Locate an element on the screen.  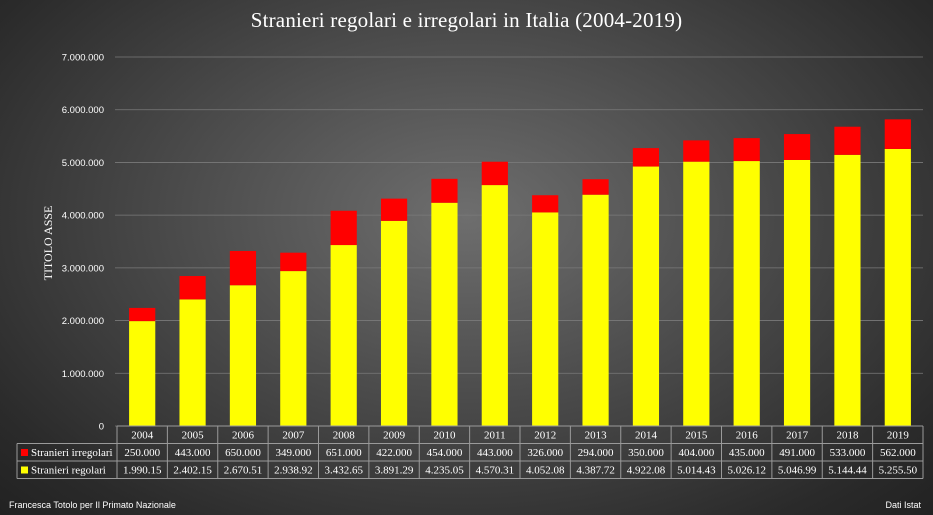
bar-irregolari-2016 is located at coordinates (746, 150).